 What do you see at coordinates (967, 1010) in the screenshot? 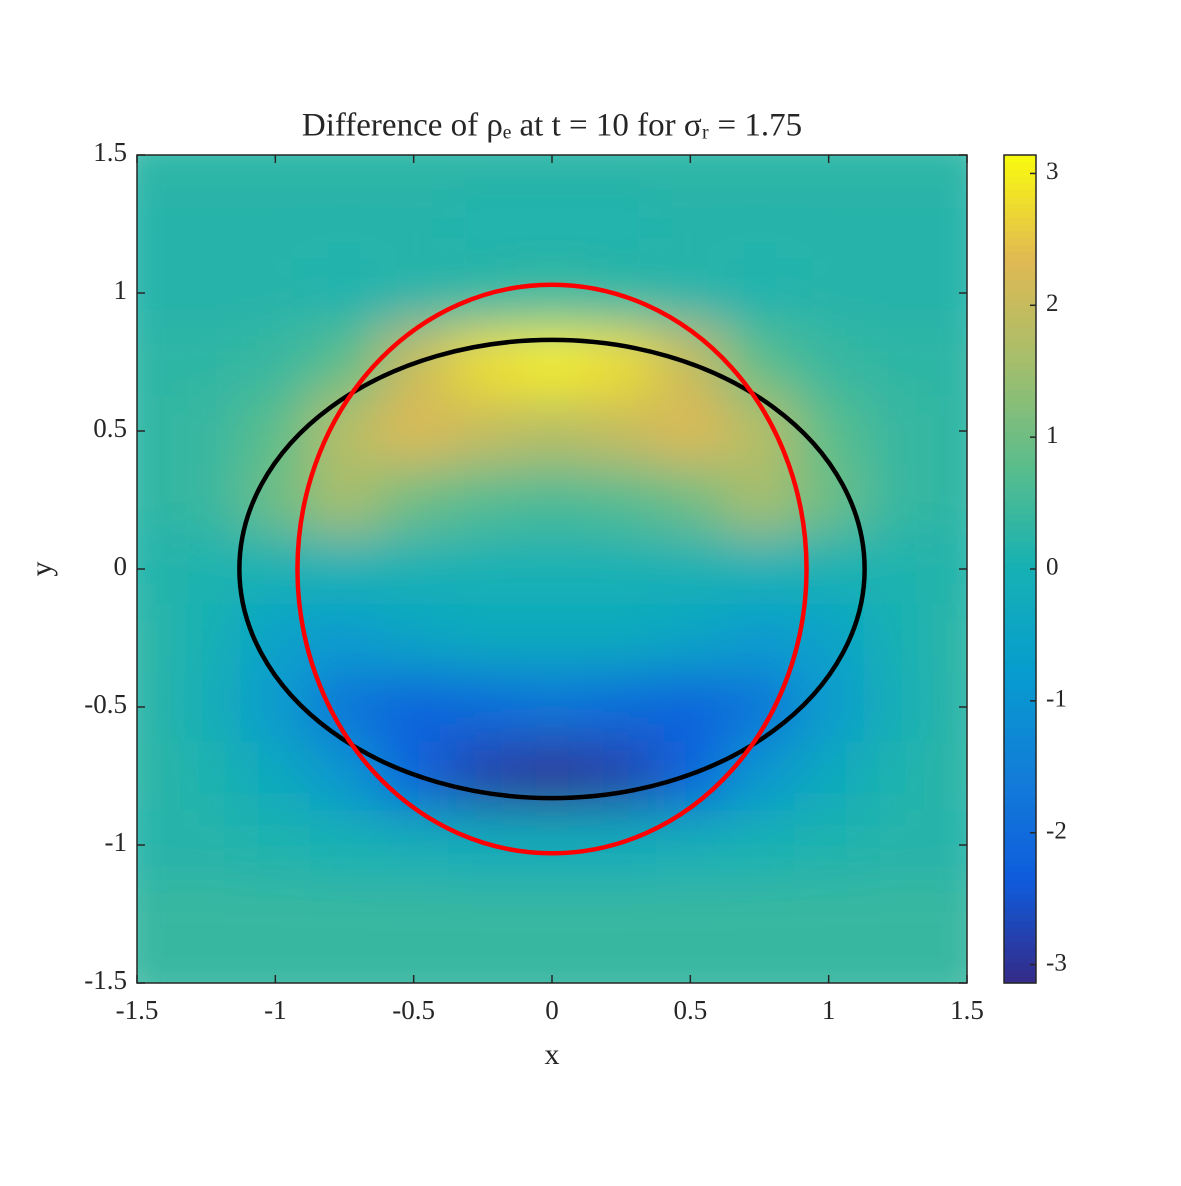
I see `x-tick-label: 1.5` at bounding box center [967, 1010].